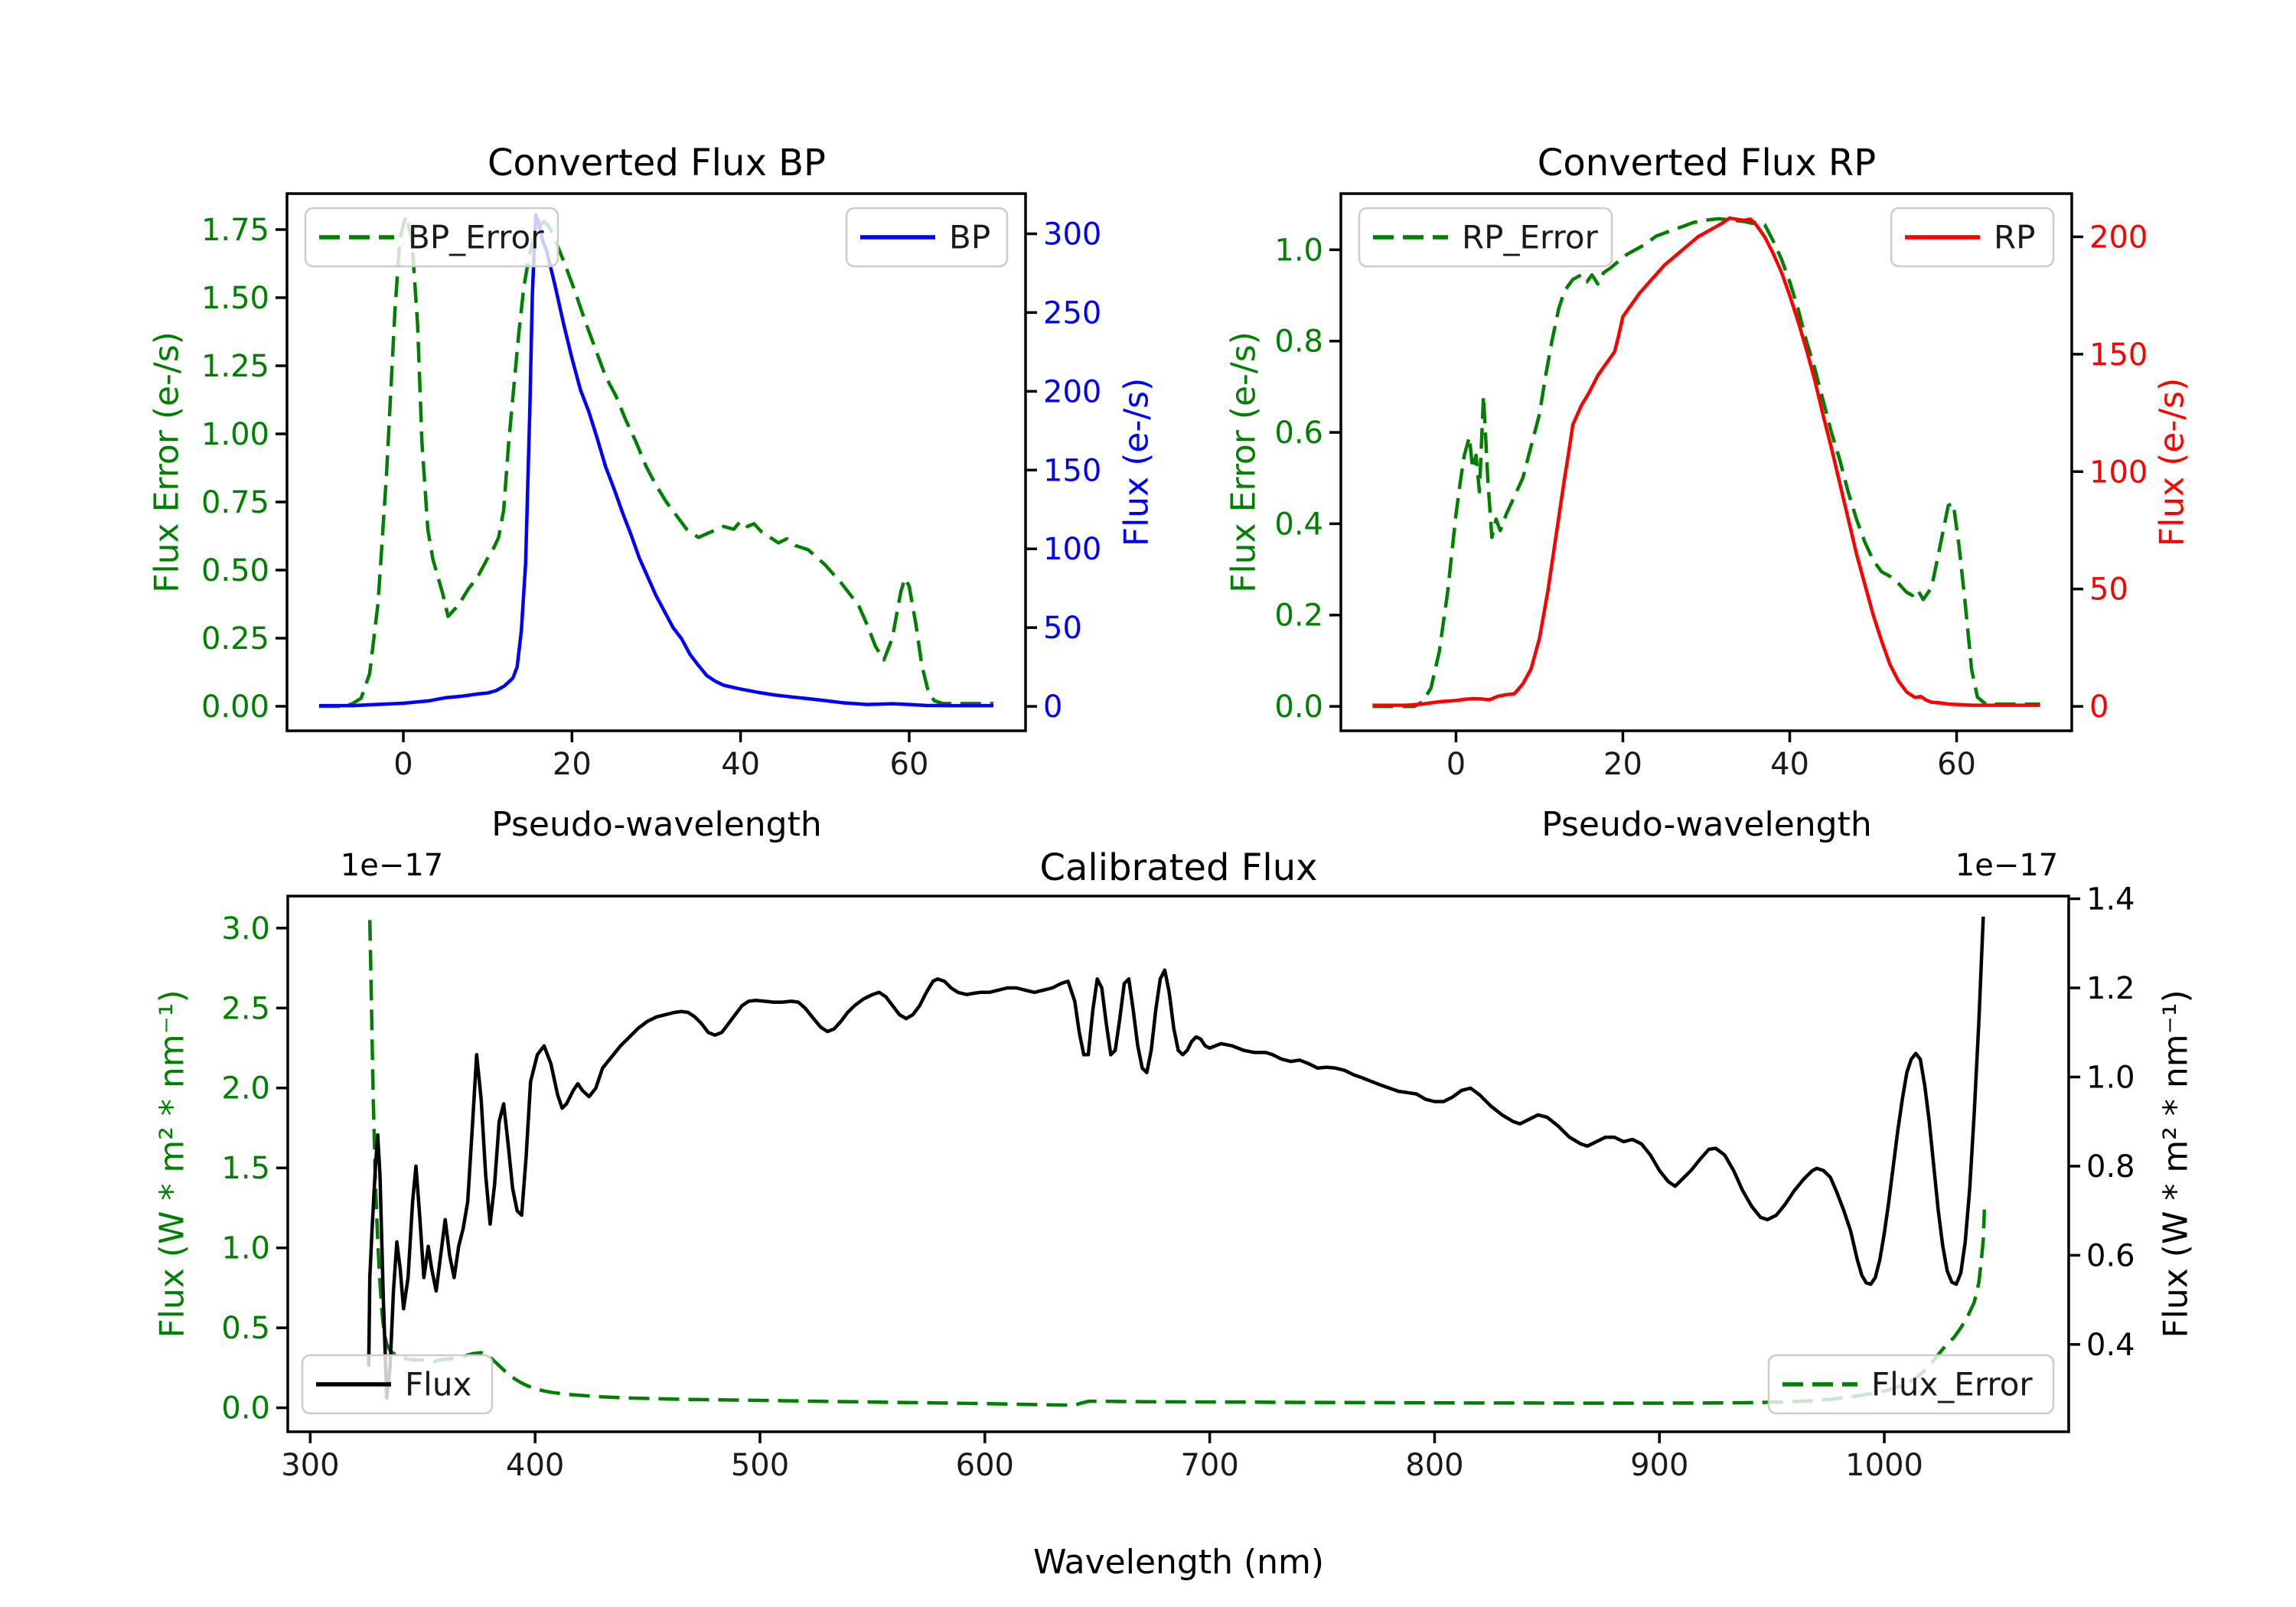 The image size is (2296, 1607). What do you see at coordinates (657, 163) in the screenshot?
I see `chart-bp-title: Converted Flux BP` at bounding box center [657, 163].